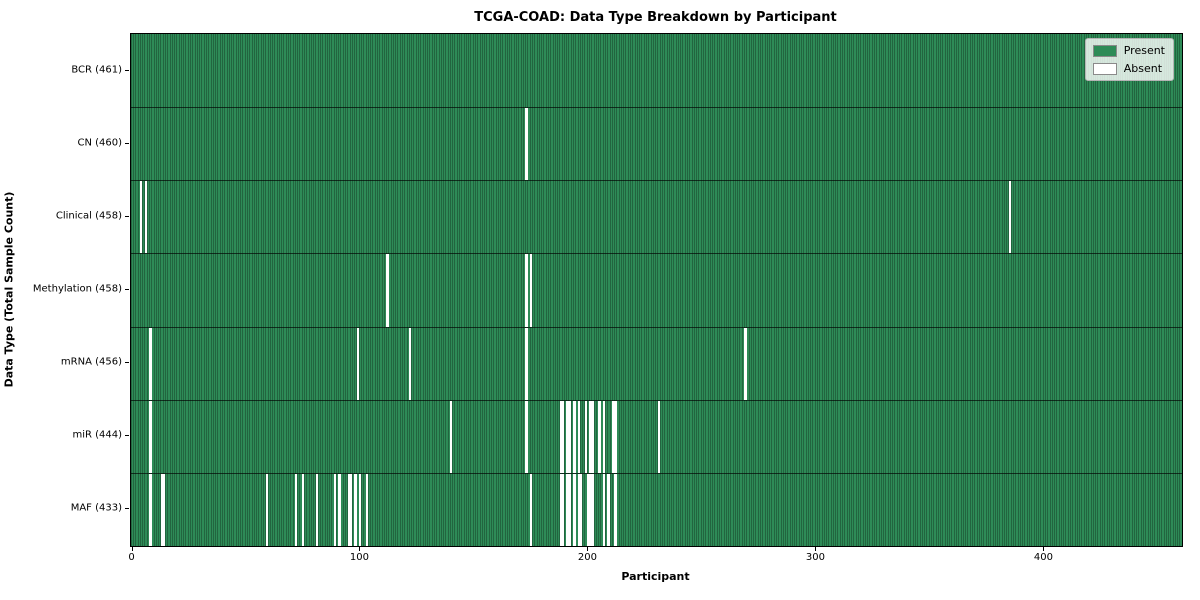 The image size is (1200, 600). I want to click on ytick-label-CN: CN (460), so click(99, 143).